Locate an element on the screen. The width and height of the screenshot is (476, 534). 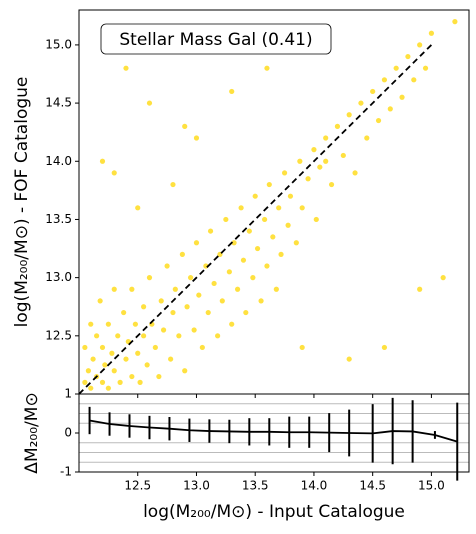
y-axis-label: ΔM₂₀₀/M⊙ is located at coordinates (32, 432).